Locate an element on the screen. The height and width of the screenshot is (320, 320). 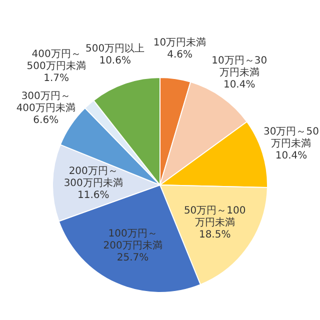
slice-label: 400万円～500万円未満 is located at coordinates (56, 60).